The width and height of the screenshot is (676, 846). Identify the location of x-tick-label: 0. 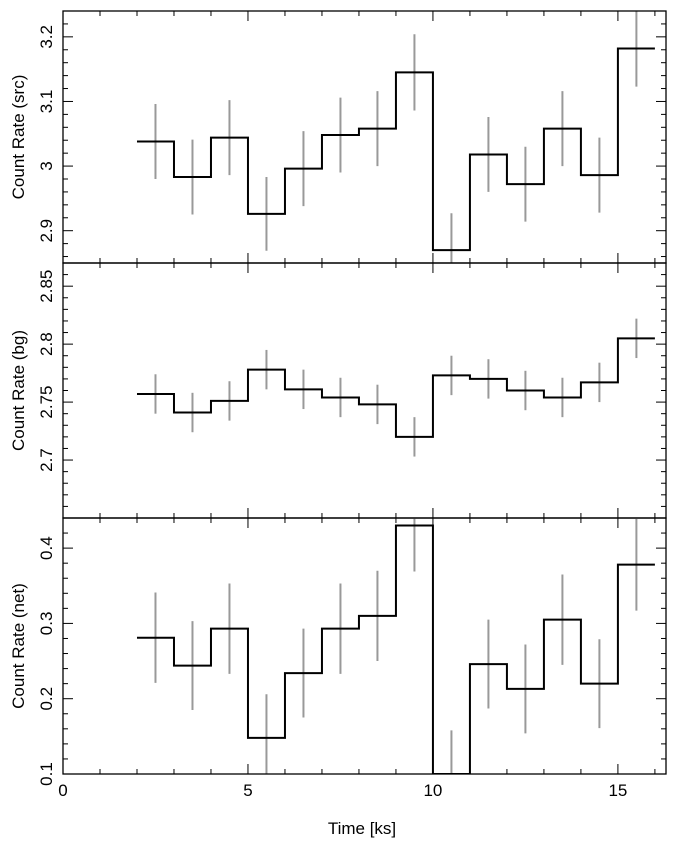
(62, 790).